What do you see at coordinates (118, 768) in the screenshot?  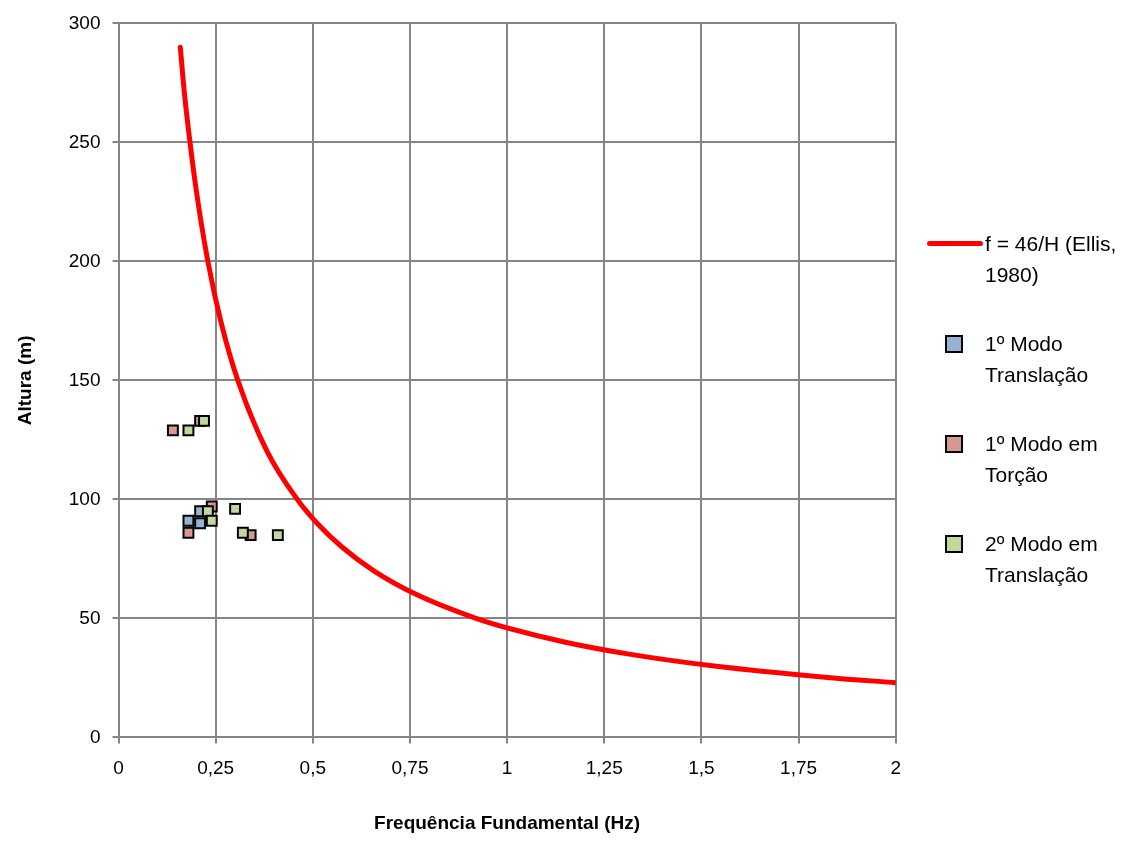 I see `x-tick-label: 0` at bounding box center [118, 768].